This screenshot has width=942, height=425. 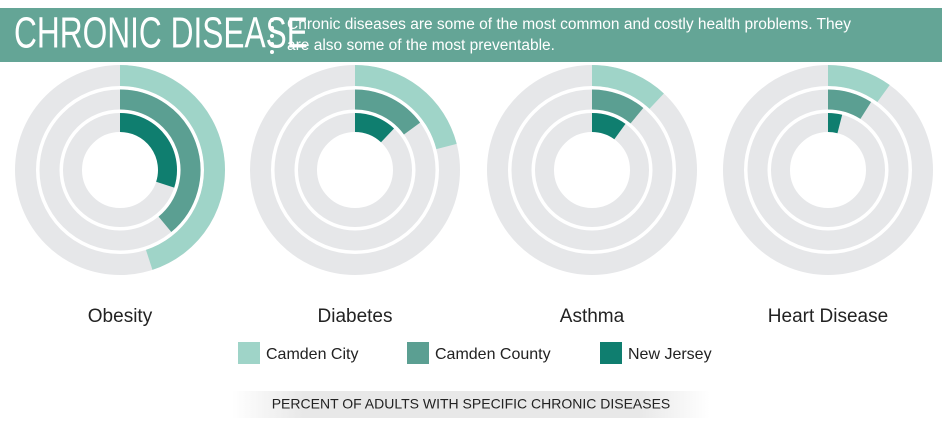 What do you see at coordinates (120, 316) in the screenshot?
I see `category-label: Obesity` at bounding box center [120, 316].